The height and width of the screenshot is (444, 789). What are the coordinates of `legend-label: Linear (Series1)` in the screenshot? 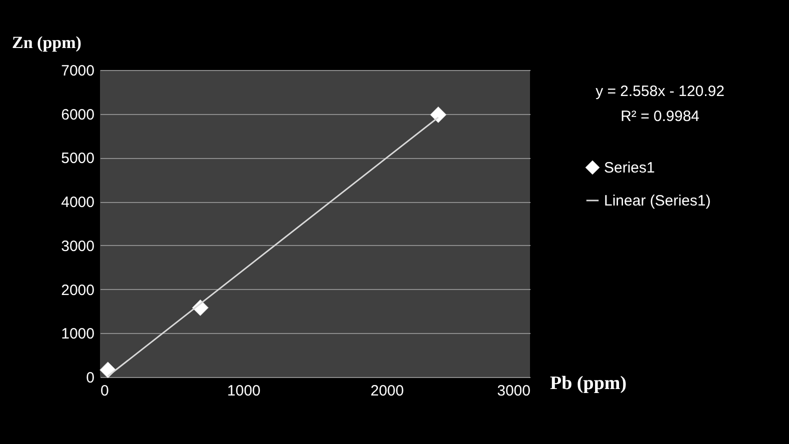 It's located at (657, 201).